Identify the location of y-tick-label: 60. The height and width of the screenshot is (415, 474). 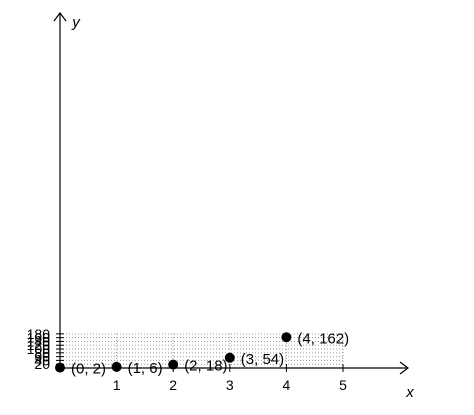
(42, 357).